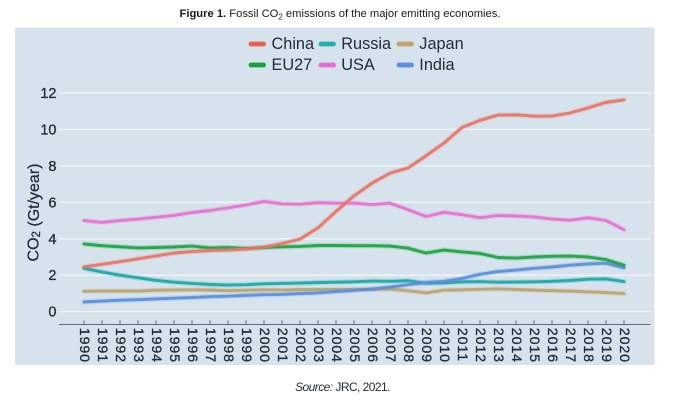 This screenshot has width=676, height=408. I want to click on svg-text: India, so click(437, 65).